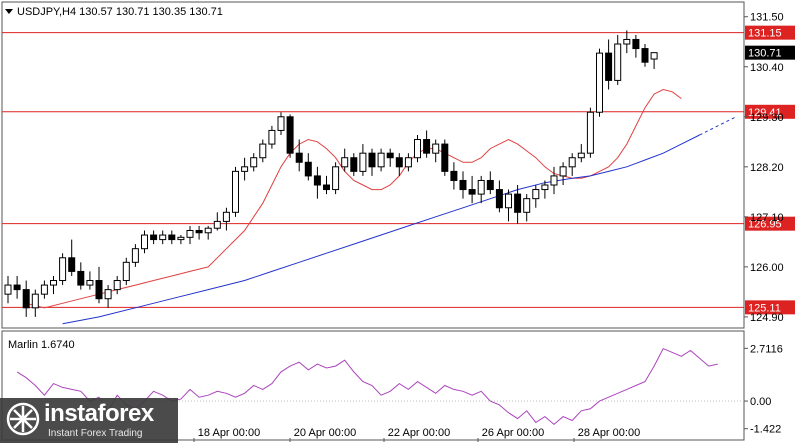 The height and width of the screenshot is (443, 800). Describe the element at coordinates (95, 433) in the screenshot. I see `watermark-tagline: Instant Forex Trading` at that location.